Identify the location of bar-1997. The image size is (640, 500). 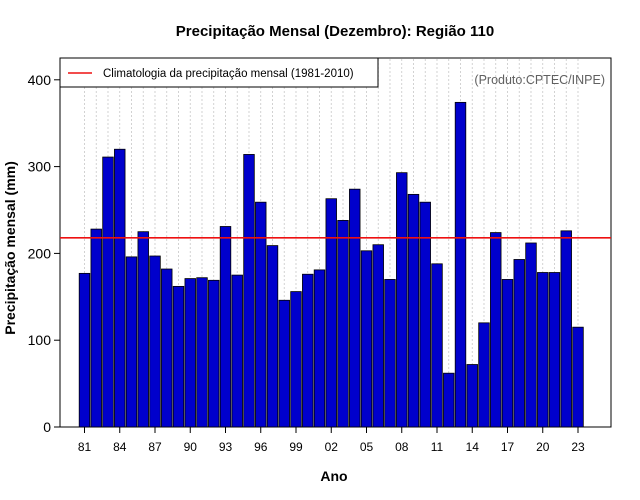
(272, 336).